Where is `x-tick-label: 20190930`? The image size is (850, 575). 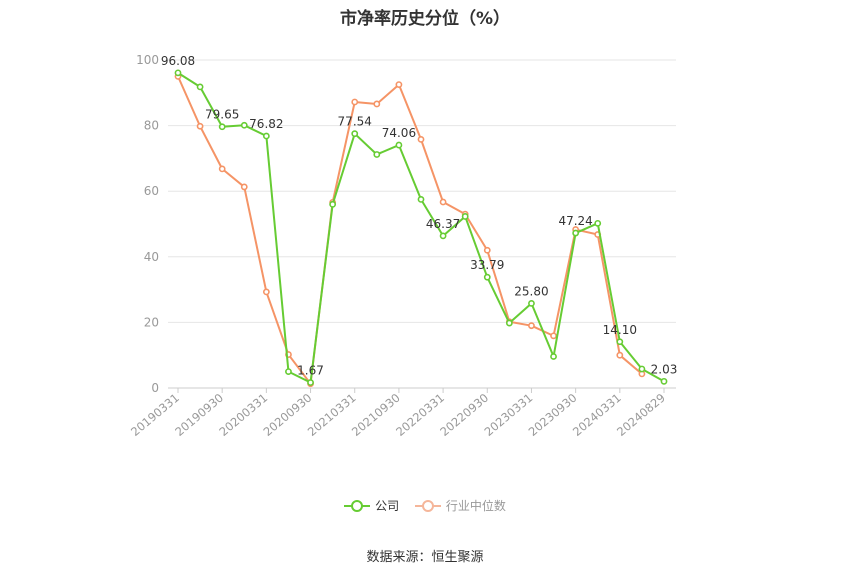 x-tick-label: 20190930 is located at coordinates (199, 415).